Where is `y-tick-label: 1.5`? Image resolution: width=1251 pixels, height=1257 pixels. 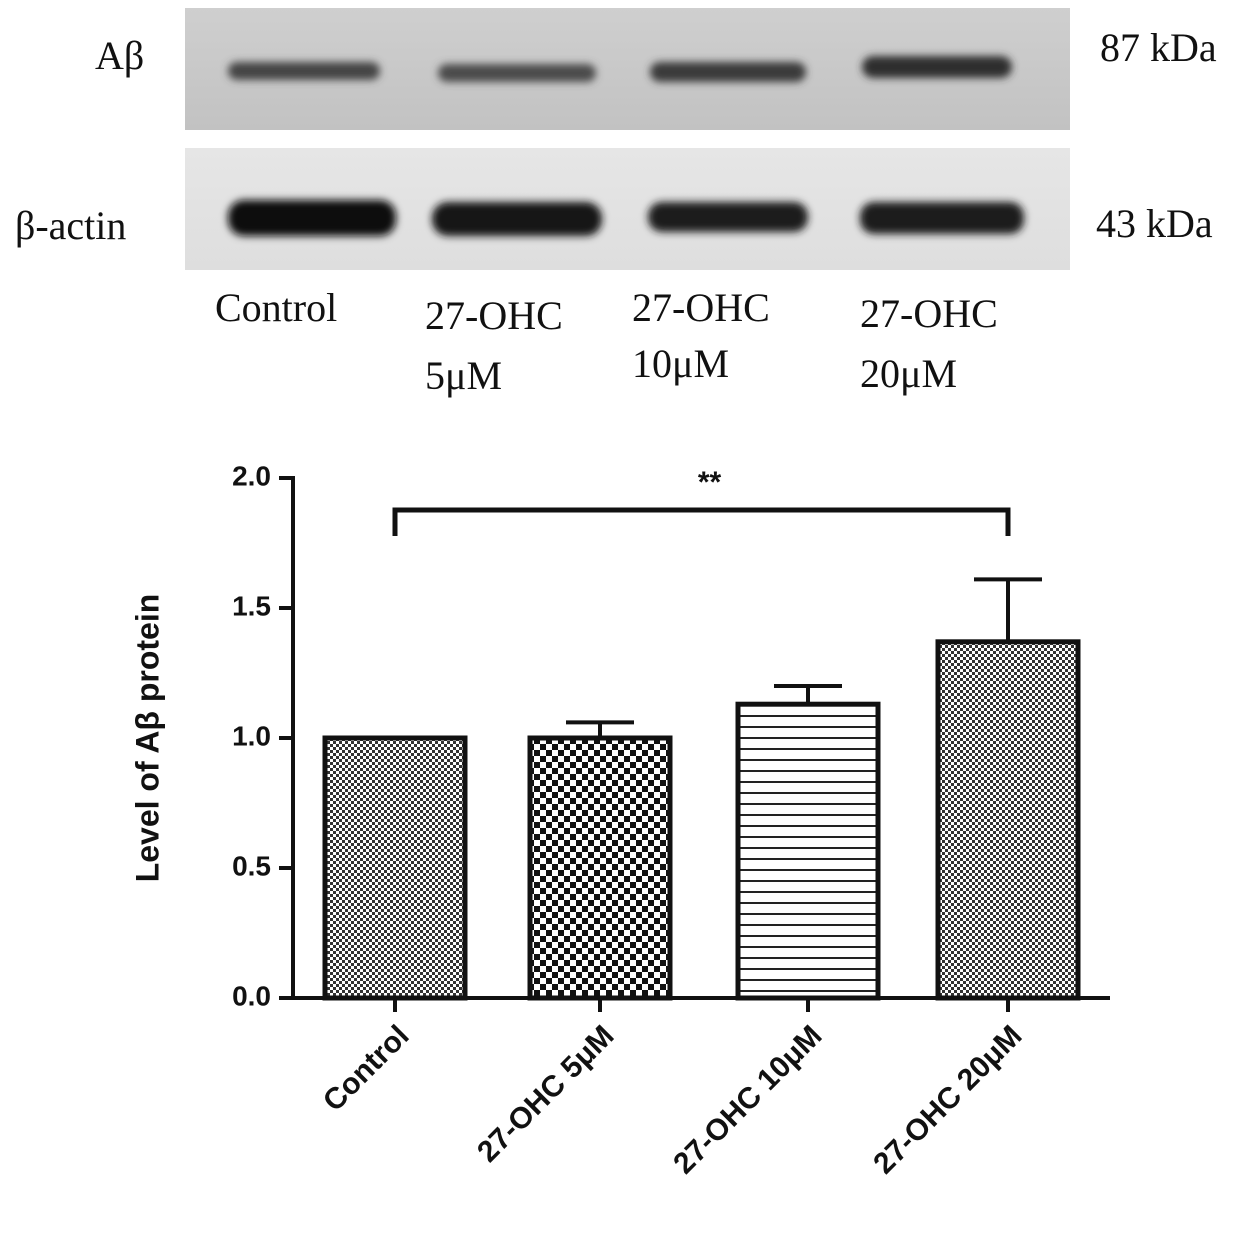 y-tick-label: 1.5 is located at coordinates (251, 605).